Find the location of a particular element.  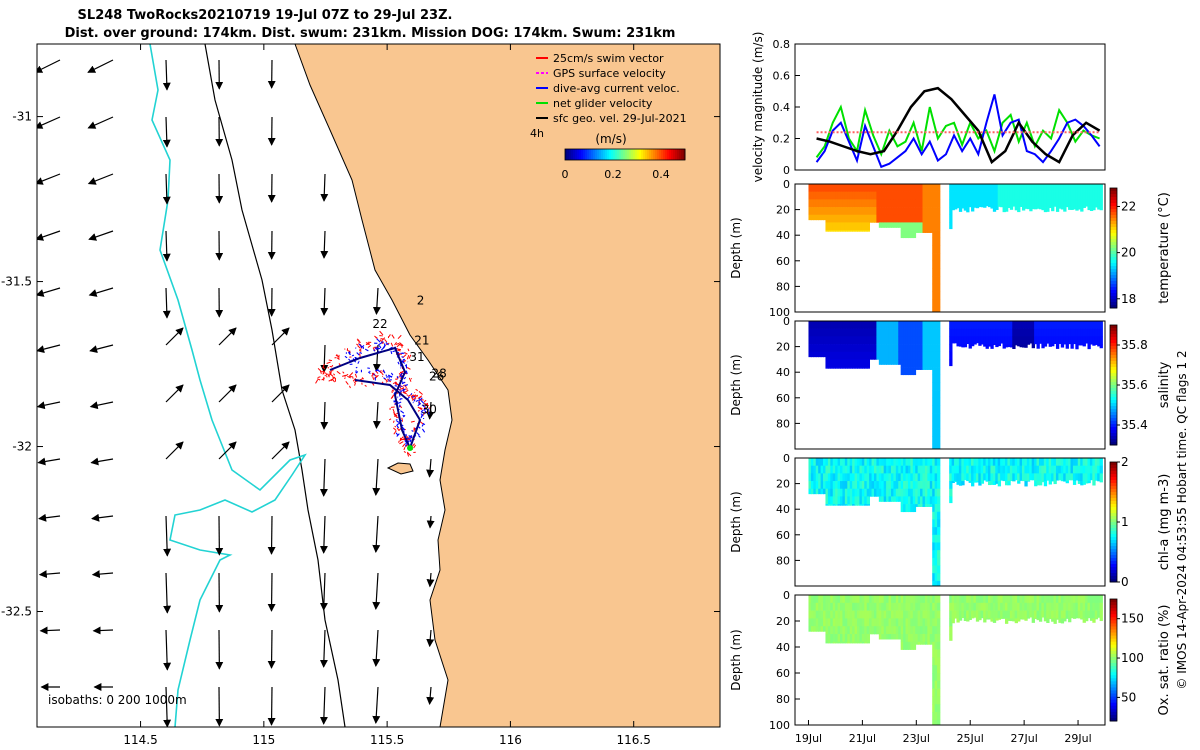

track-day-label: 31 is located at coordinates (416, 357).